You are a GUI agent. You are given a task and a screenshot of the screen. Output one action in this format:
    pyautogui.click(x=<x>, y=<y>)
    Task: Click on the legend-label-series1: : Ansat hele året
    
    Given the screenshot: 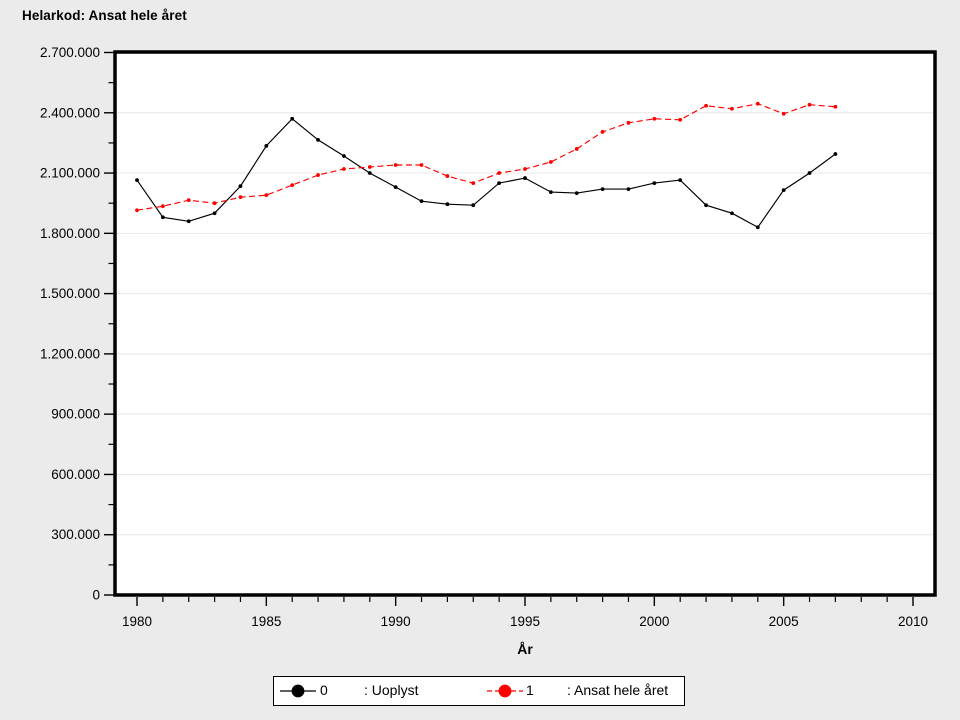 What is the action you would take?
    pyautogui.click(x=618, y=690)
    